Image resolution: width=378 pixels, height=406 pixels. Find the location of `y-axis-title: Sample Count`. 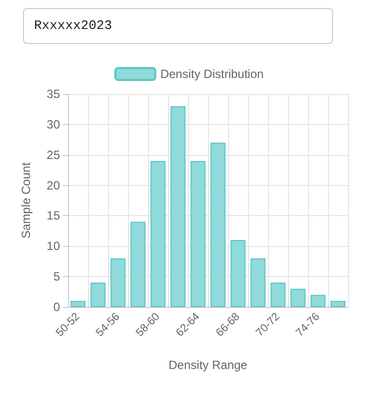

y-axis-title: Sample Count is located at coordinates (26, 200).